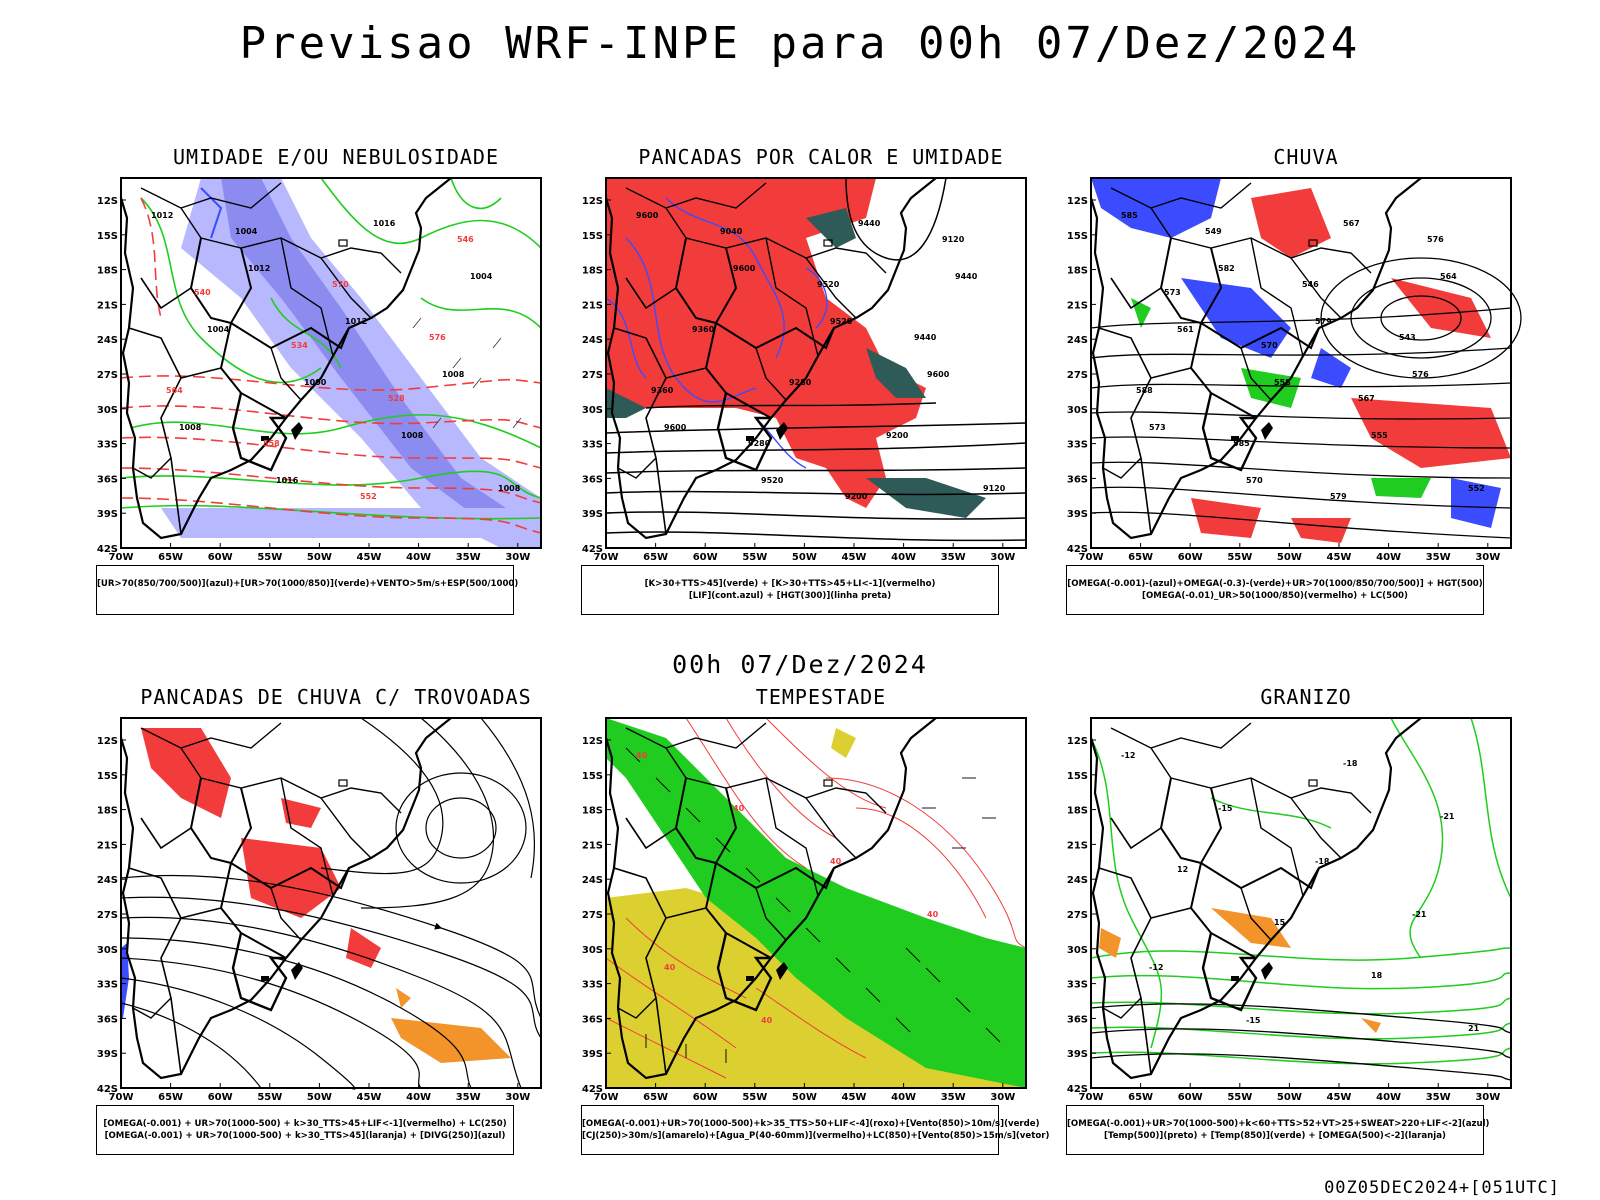 The image size is (1600, 1200). Describe the element at coordinates (1077, 549) in the screenshot. I see `lat-tick-label: 42S` at that location.